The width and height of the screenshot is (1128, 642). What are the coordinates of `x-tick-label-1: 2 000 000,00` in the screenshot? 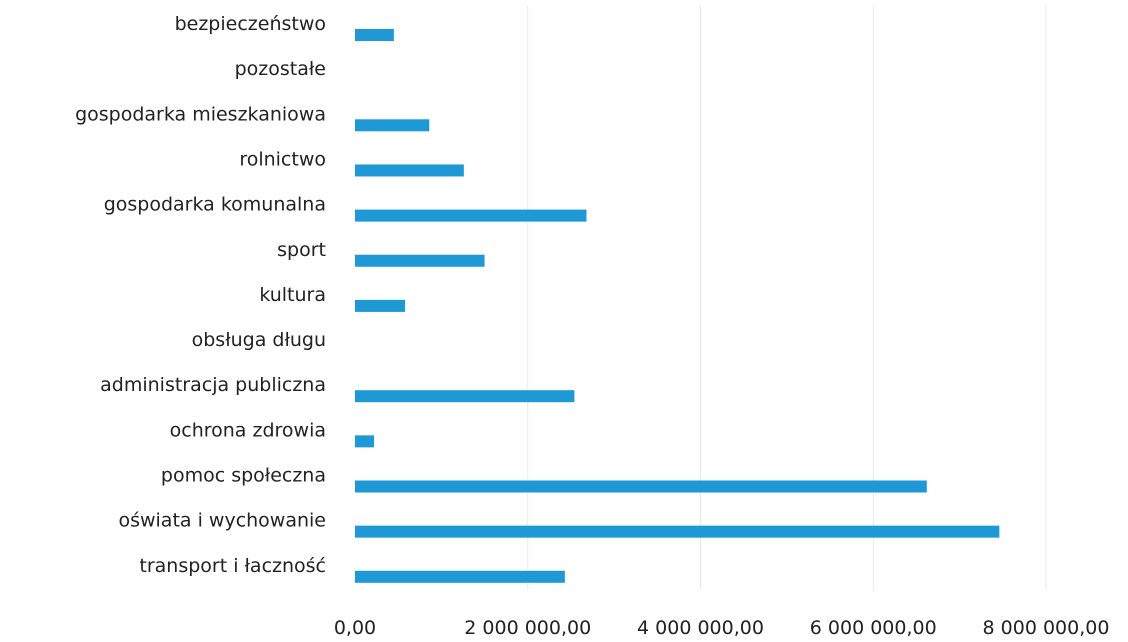 It's located at (527, 627).